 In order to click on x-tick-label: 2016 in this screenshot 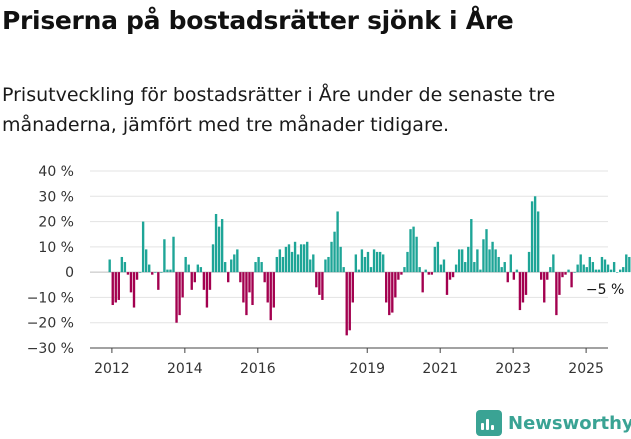, I will do `click(258, 369)`.